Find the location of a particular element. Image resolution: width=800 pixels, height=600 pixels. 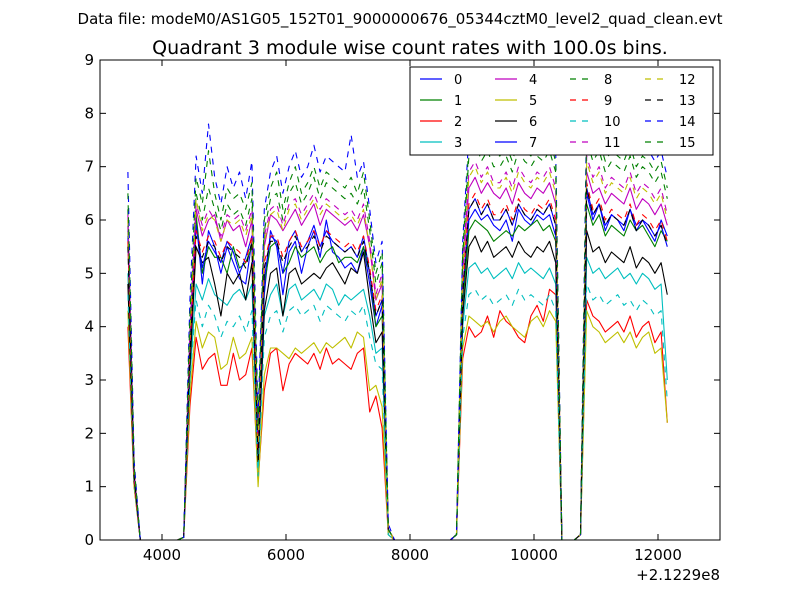

legend-label: 2 is located at coordinates (458, 122).